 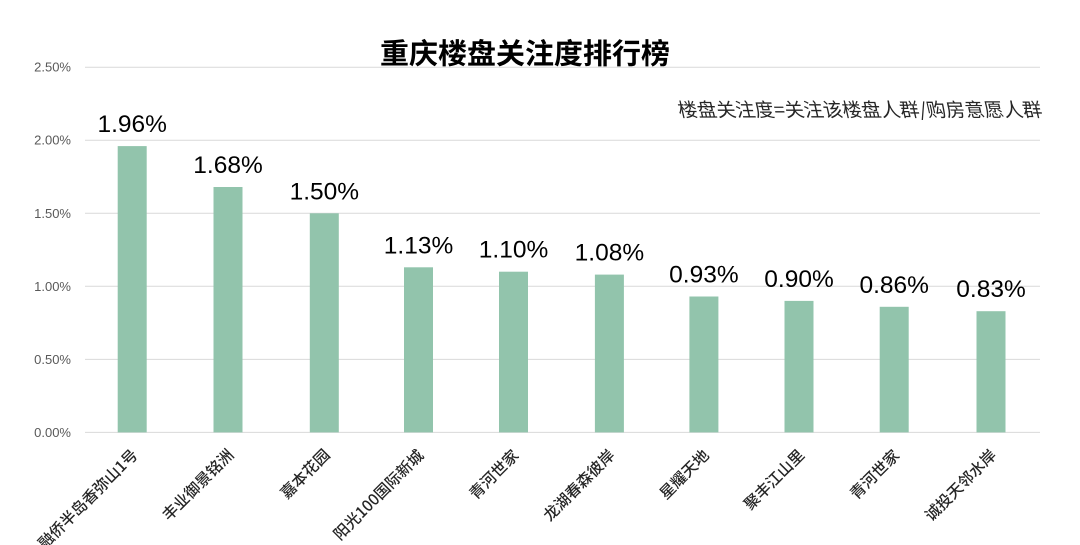 I want to click on svg-text: 0.90%, so click(x=798, y=279).